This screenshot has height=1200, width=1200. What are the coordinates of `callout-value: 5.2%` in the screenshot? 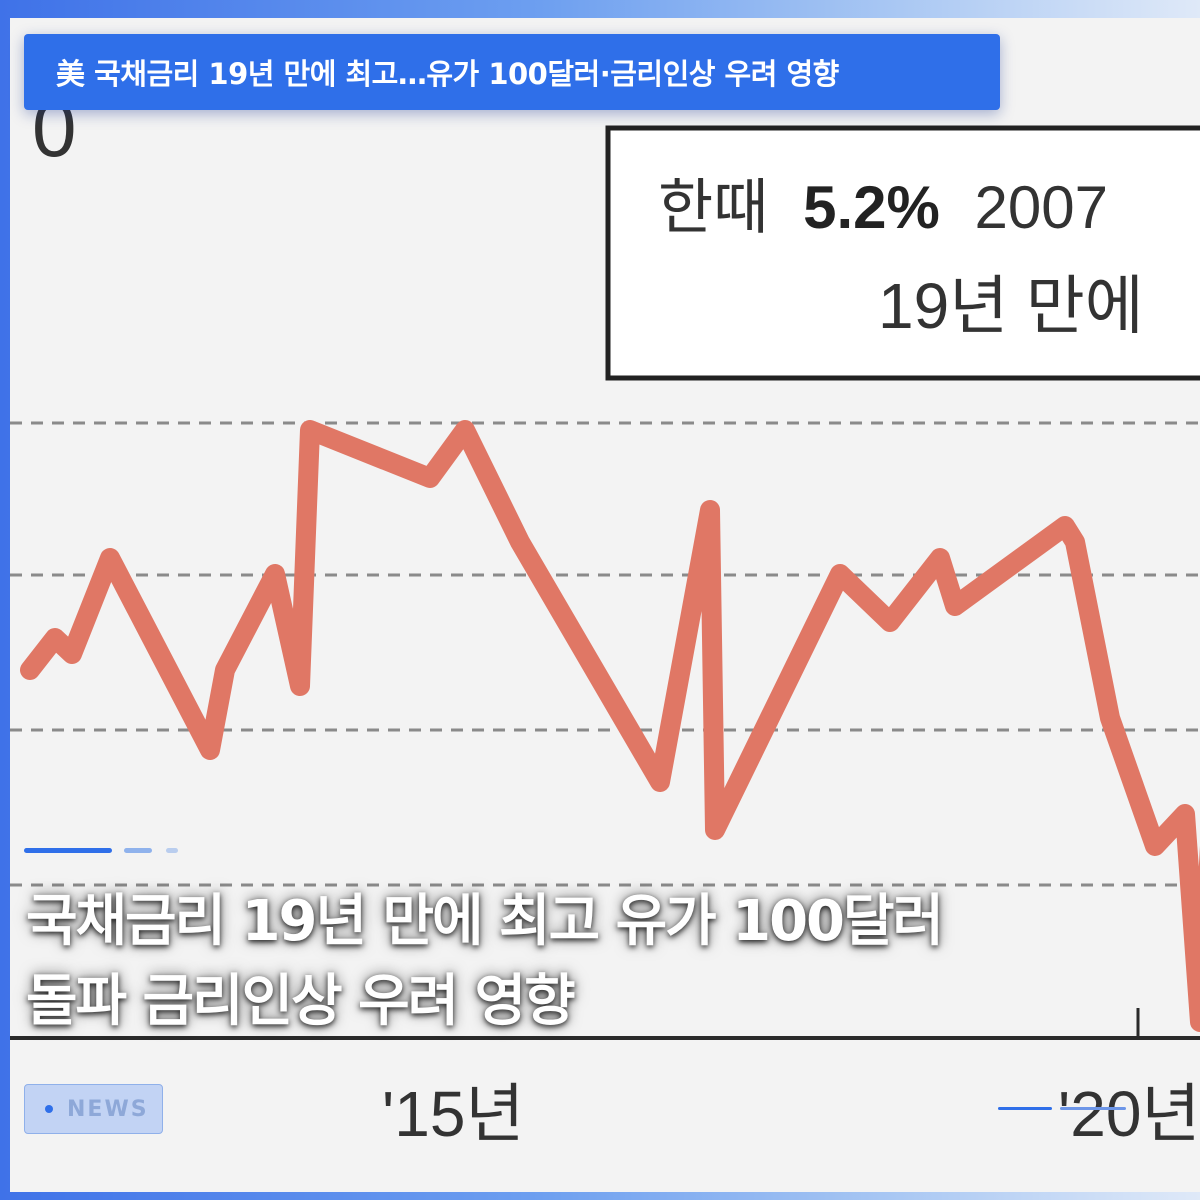 It's located at (871, 207).